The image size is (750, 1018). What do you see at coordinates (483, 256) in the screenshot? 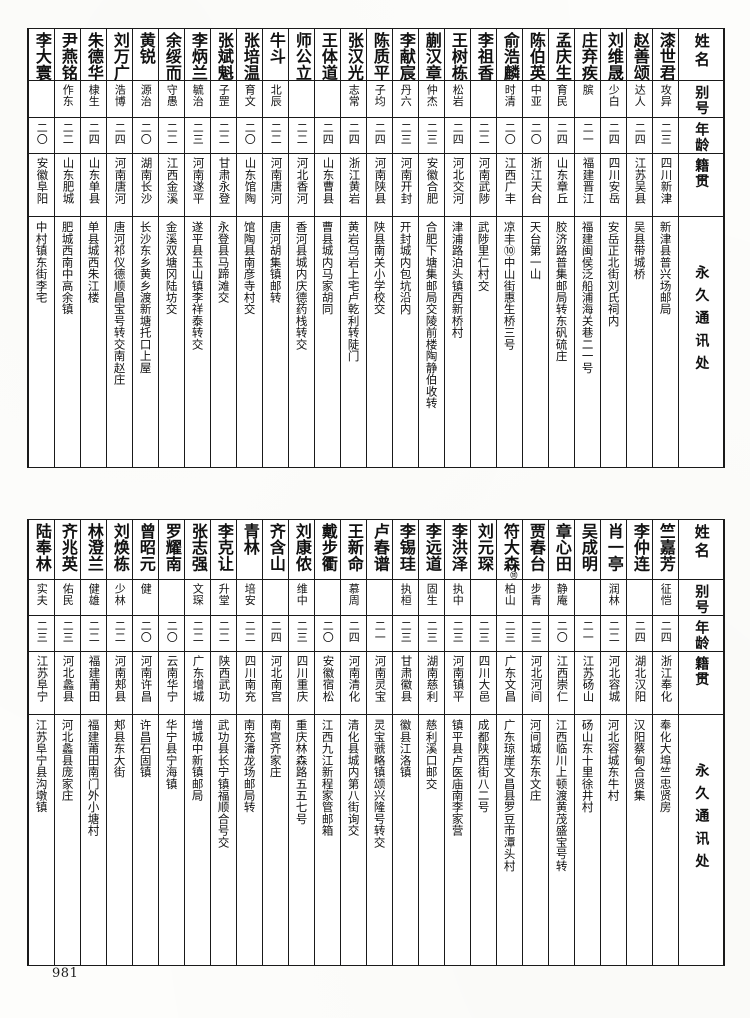
I see `cell-text: 武陟里仁村交` at bounding box center [483, 256].